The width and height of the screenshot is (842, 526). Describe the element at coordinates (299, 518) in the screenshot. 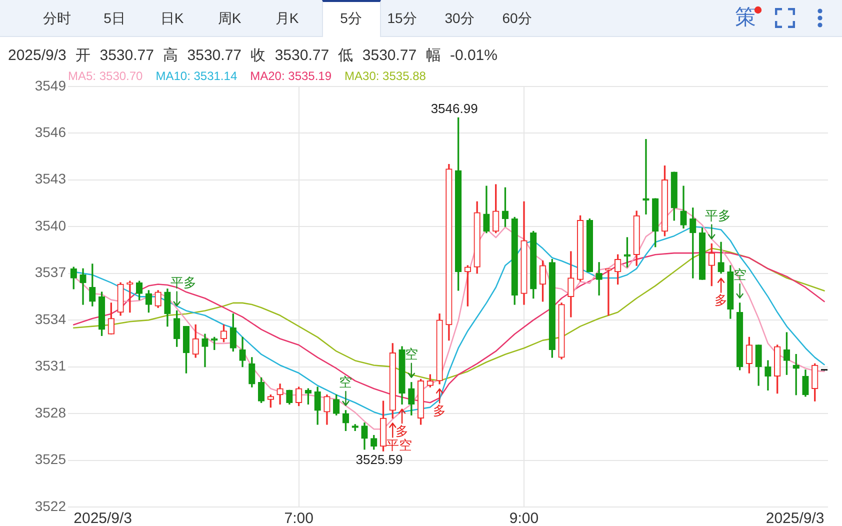

I see `x-tick-label: 7:00` at that location.